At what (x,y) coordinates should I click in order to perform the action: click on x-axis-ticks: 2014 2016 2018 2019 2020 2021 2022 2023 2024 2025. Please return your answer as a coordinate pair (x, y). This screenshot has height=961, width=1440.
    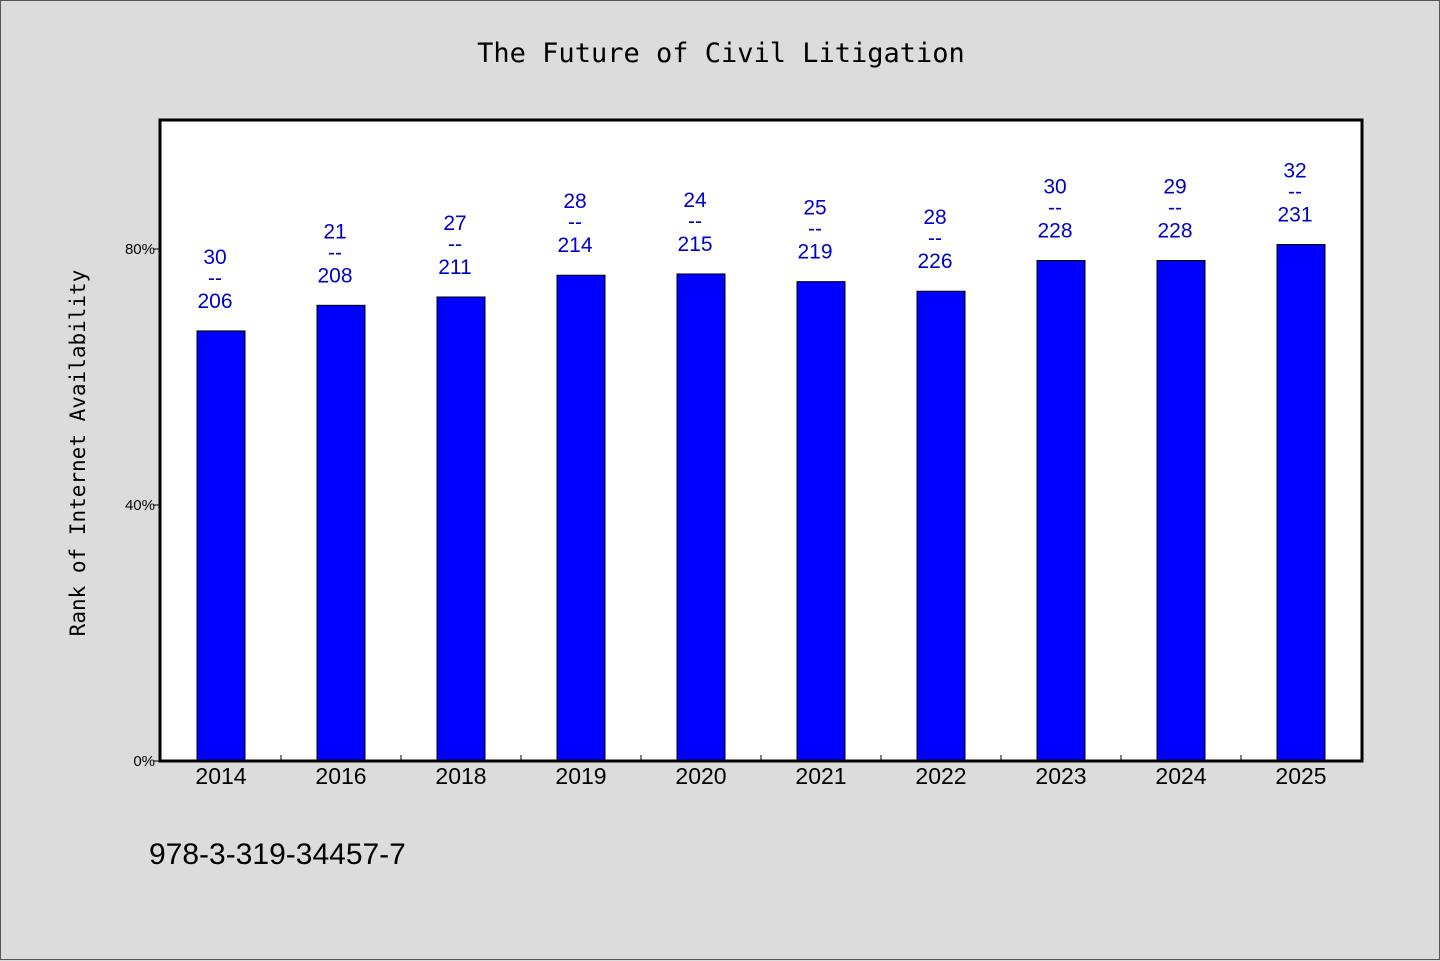
    Looking at the image, I should click on (761, 772).